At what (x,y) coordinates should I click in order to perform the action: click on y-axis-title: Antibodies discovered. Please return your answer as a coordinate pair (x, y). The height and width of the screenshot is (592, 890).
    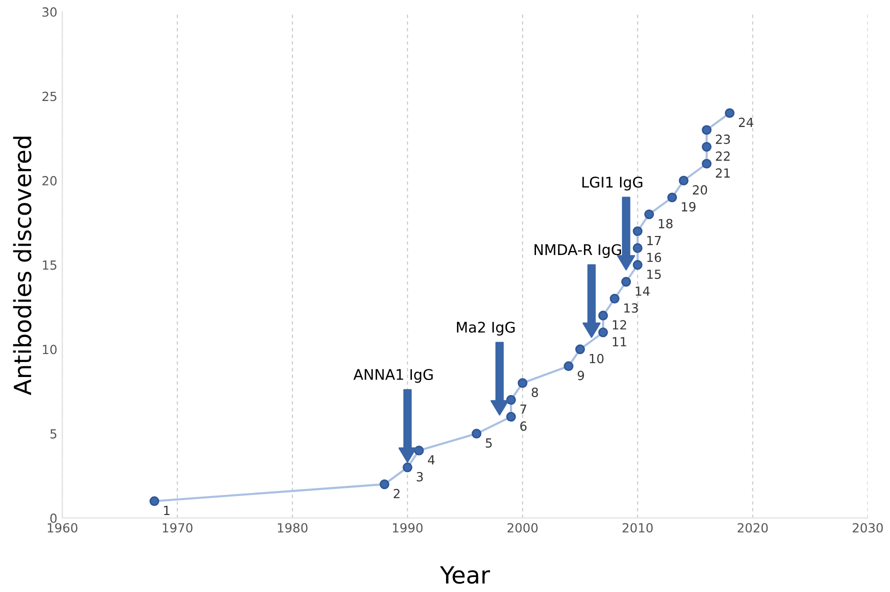
    Looking at the image, I should click on (22, 266).